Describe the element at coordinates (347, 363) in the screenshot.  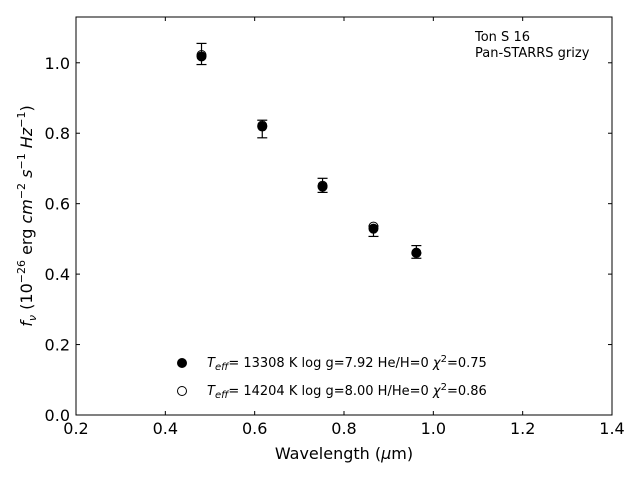
I see `legend-text-filled: Teff= 13308 K log g=7.92 He/H=0 χ2=0.75` at that location.